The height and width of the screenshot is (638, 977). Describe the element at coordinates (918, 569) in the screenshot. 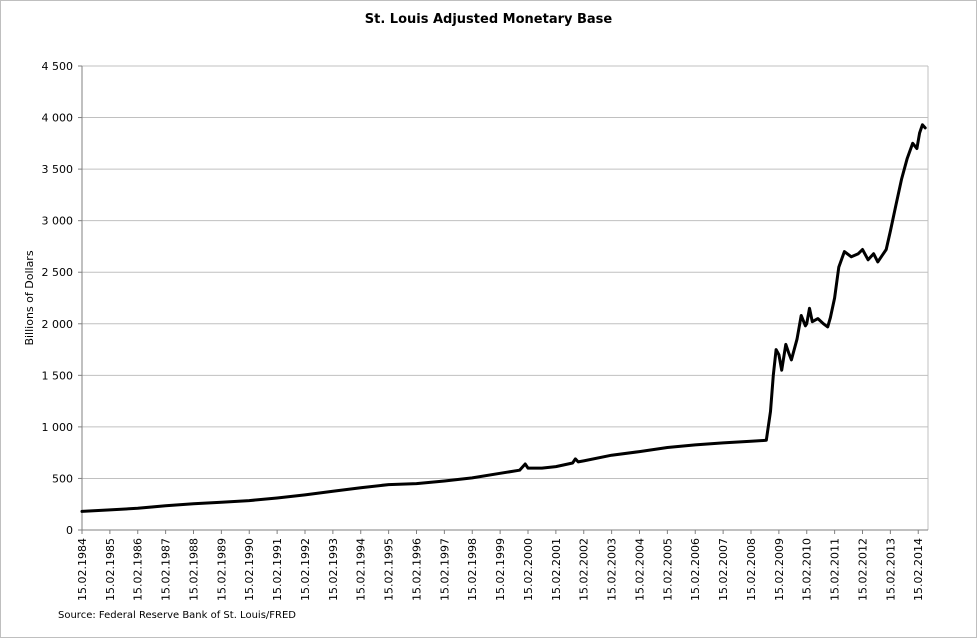

I see `x-tick-label: 15.02.2014` at that location.